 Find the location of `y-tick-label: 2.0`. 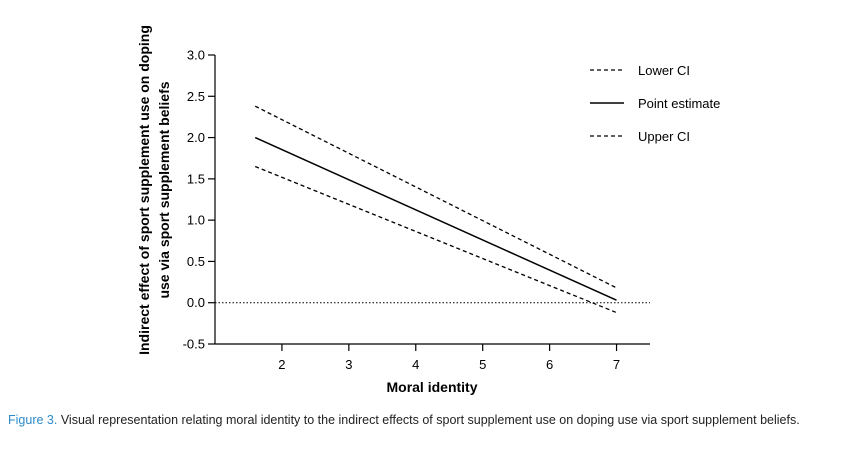

y-tick-label: 2.0 is located at coordinates (196, 137).